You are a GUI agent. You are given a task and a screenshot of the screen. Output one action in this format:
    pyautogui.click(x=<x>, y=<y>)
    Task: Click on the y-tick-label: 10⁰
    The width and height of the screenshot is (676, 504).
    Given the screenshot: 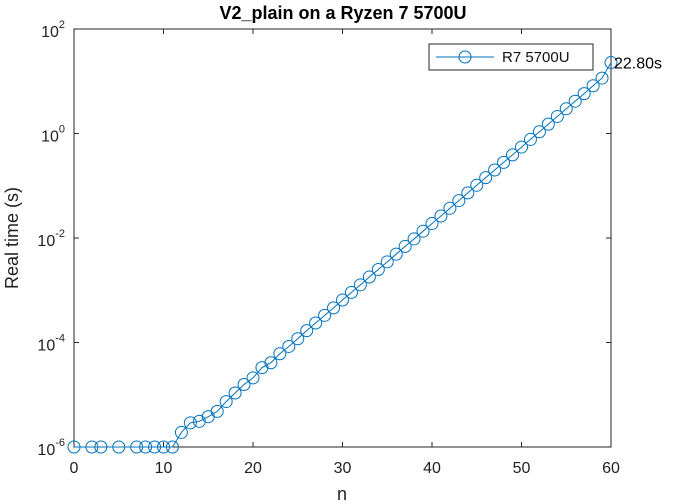 What is the action you would take?
    pyautogui.click(x=53, y=135)
    